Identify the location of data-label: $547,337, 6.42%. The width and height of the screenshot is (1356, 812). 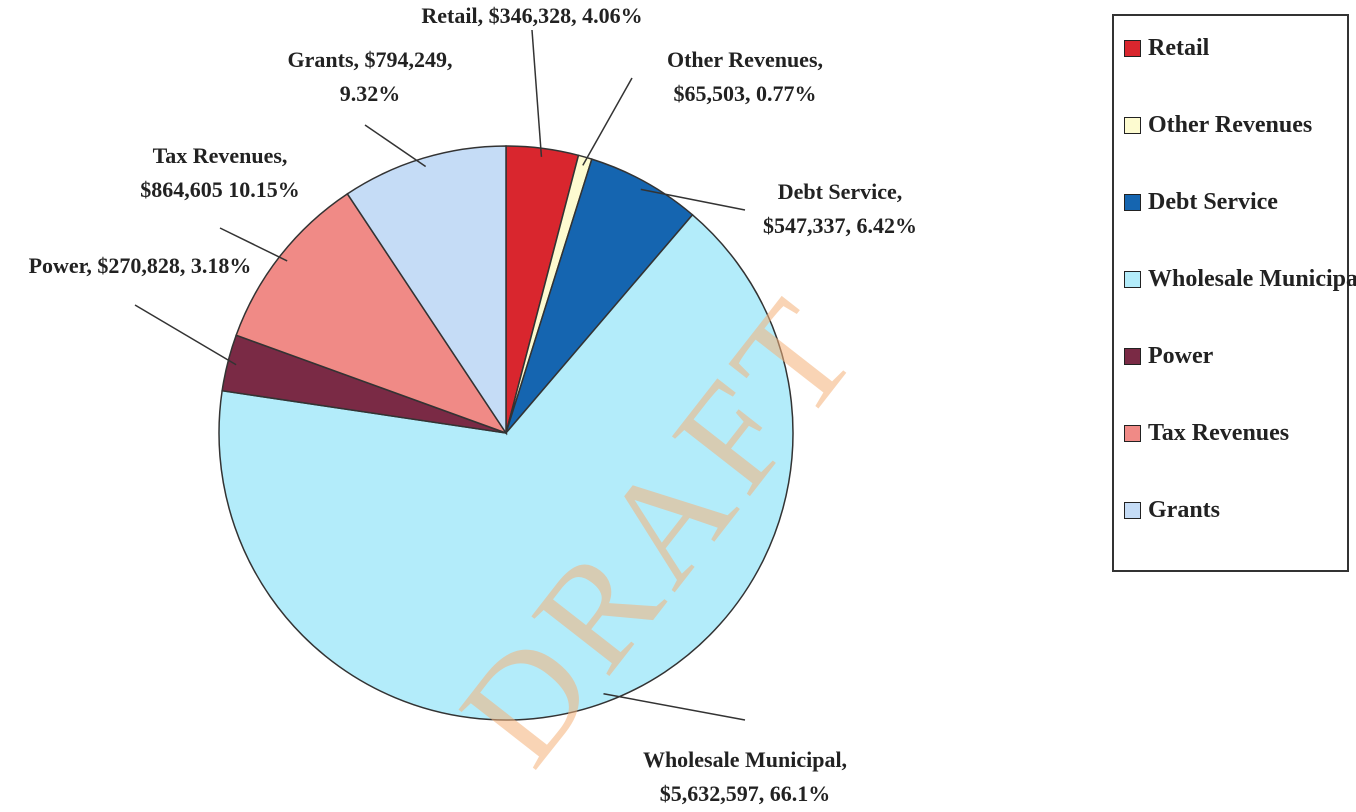
(840, 225).